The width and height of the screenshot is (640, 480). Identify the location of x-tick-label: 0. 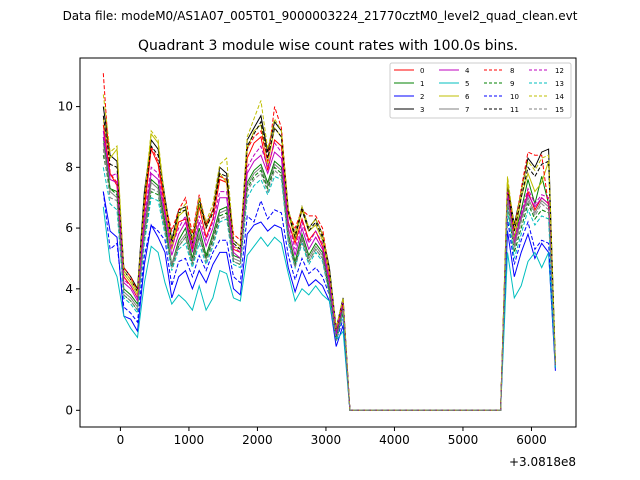
(121, 440).